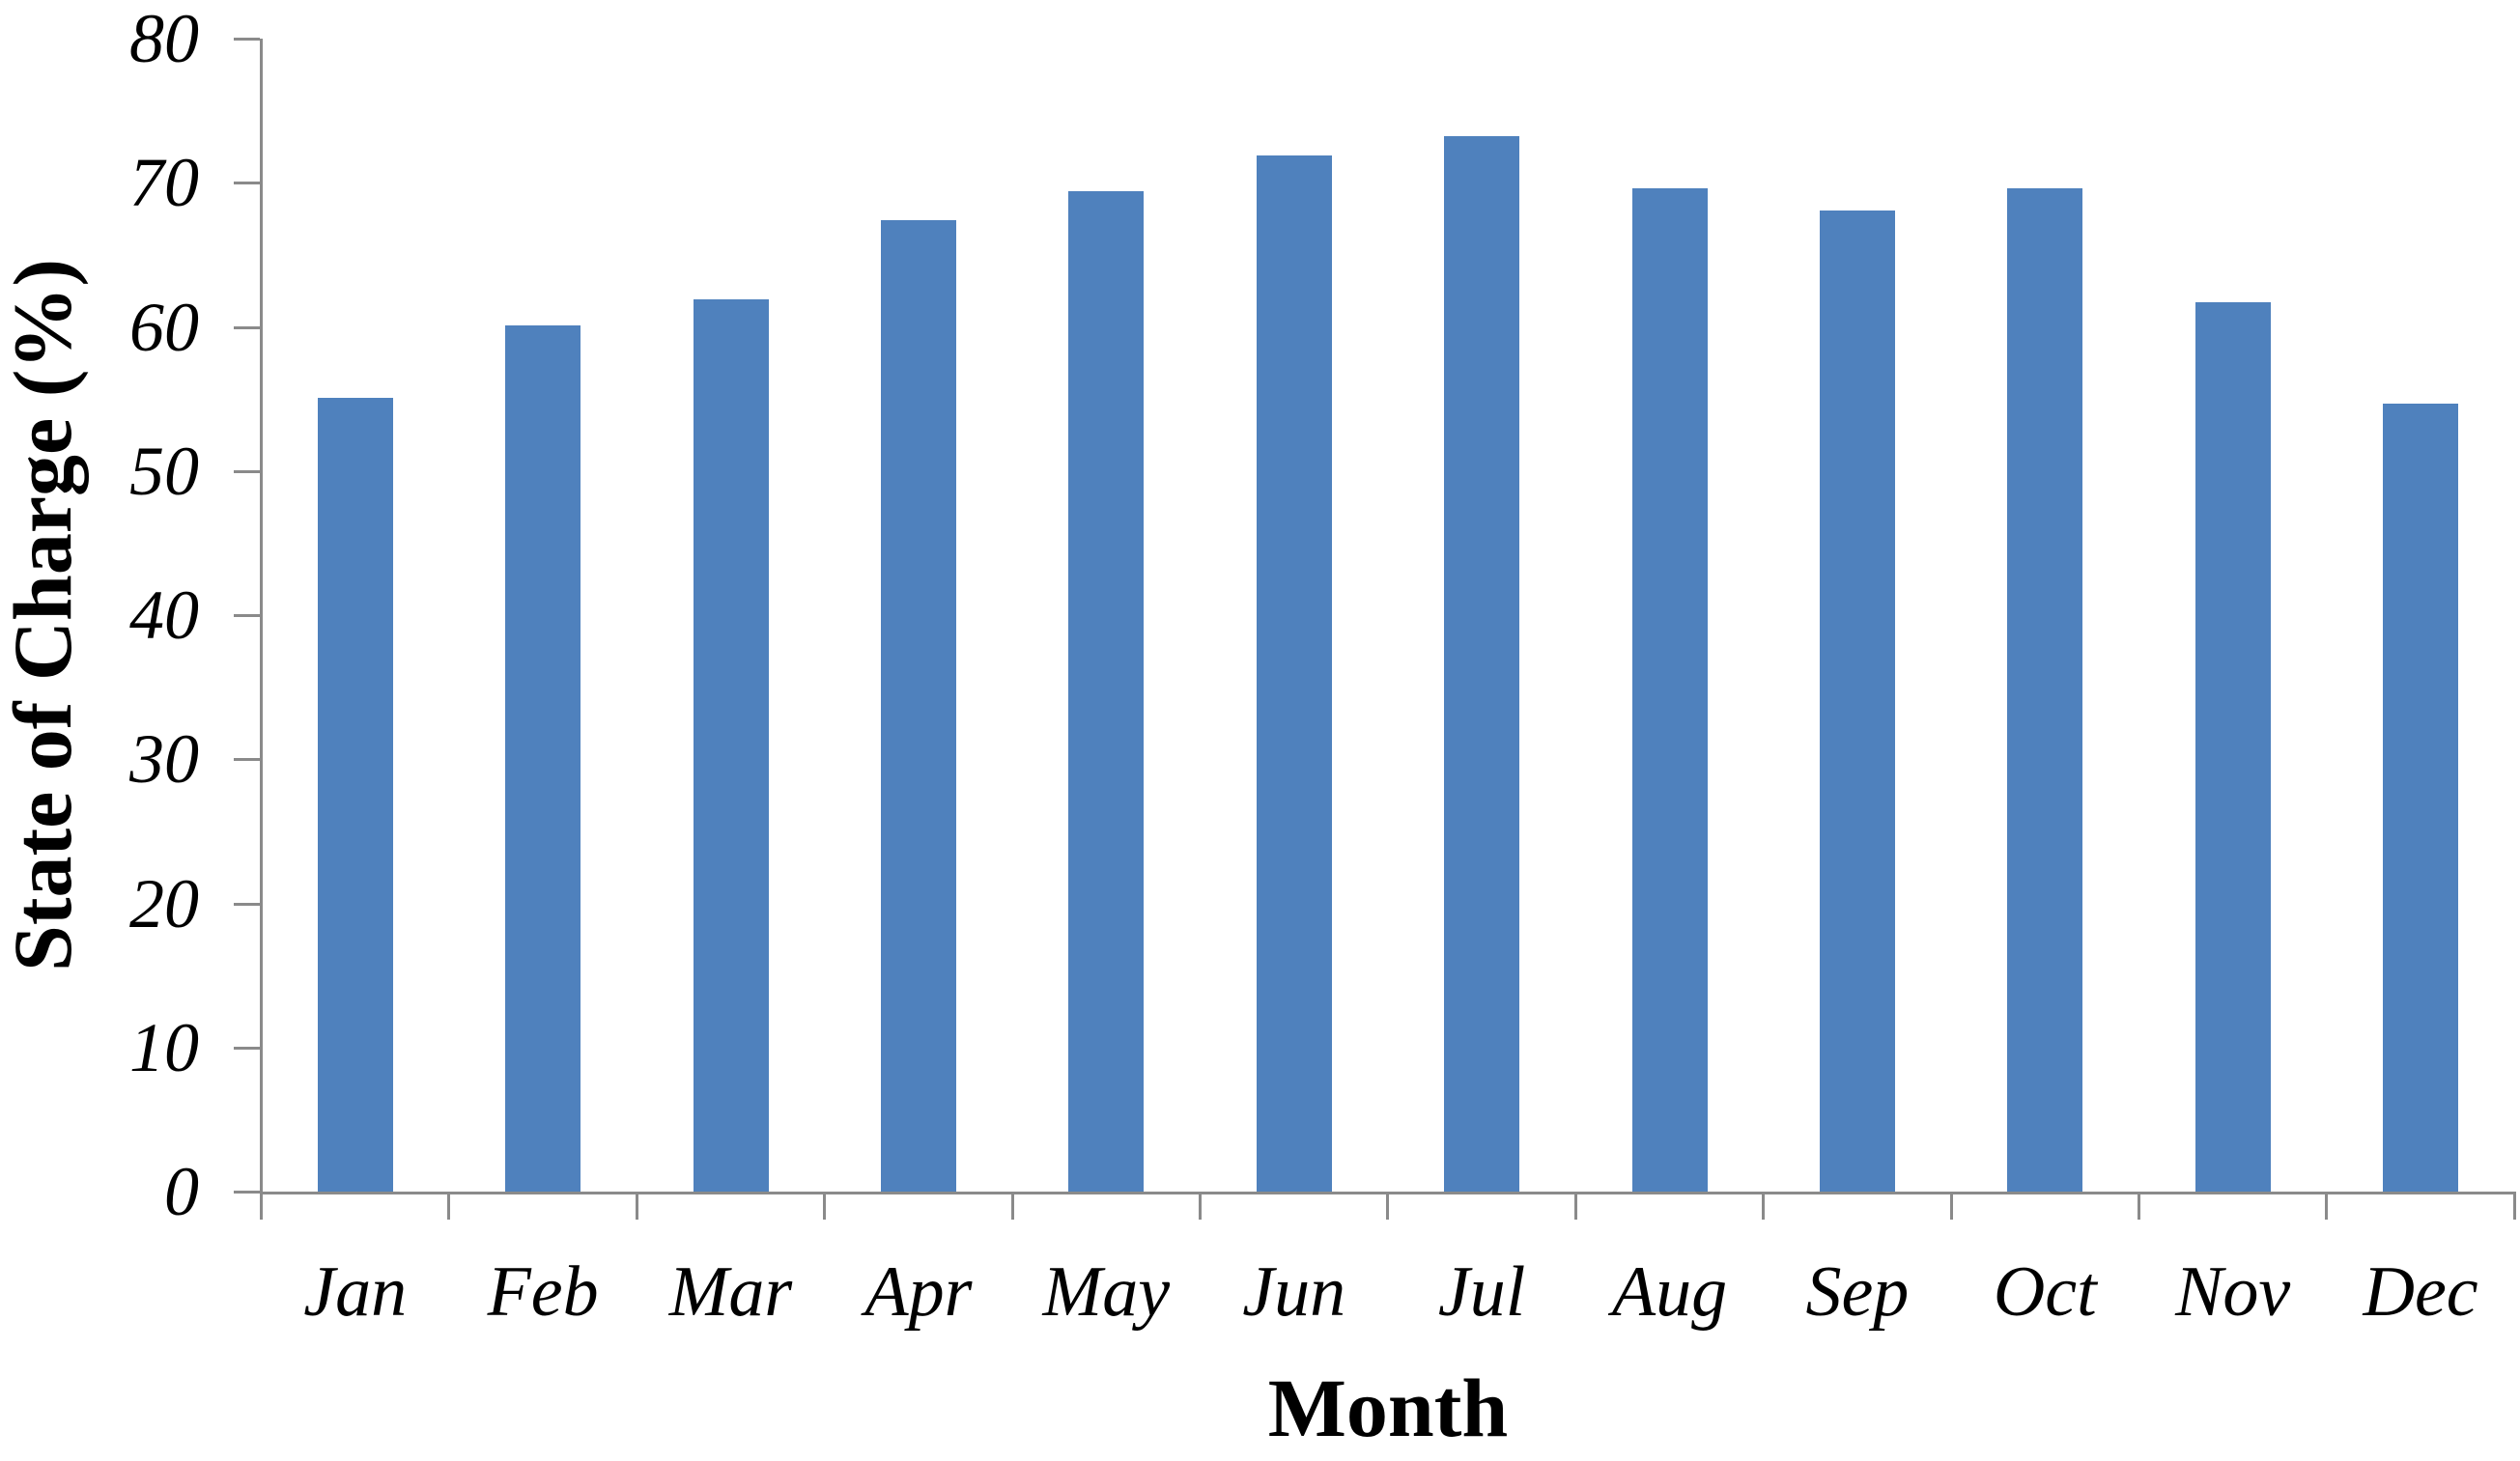 The width and height of the screenshot is (2520, 1461). What do you see at coordinates (164, 38) in the screenshot?
I see `y-tick-label: 80` at bounding box center [164, 38].